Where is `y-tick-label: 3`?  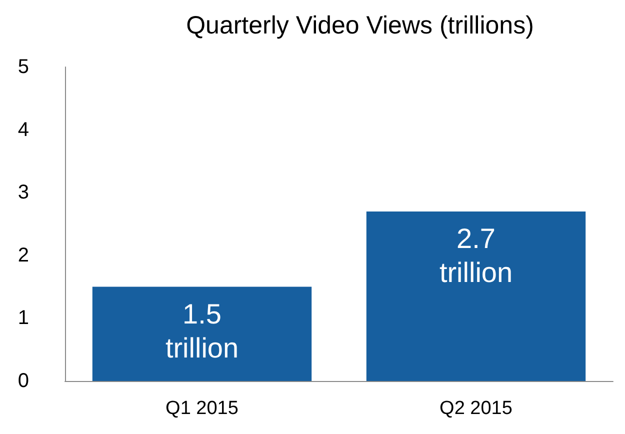
y-tick-label: 3 is located at coordinates (23, 193).